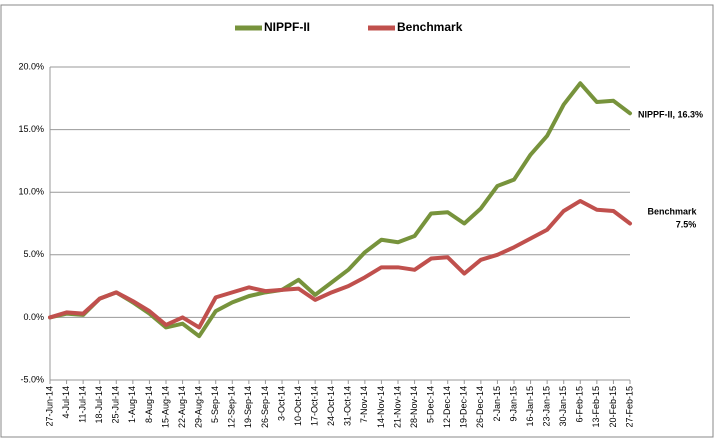 This screenshot has height=444, width=726. Describe the element at coordinates (497, 404) in the screenshot. I see `x-tick-label: 2-Jan-15` at that location.